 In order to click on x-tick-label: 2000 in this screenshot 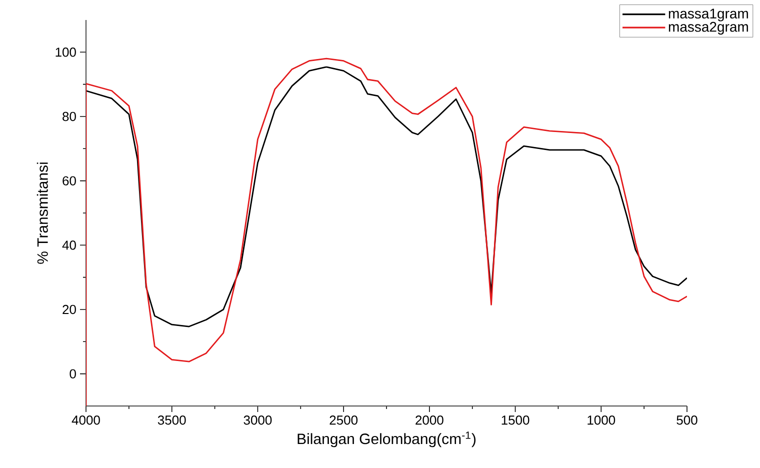, I will do `click(430, 420)`.